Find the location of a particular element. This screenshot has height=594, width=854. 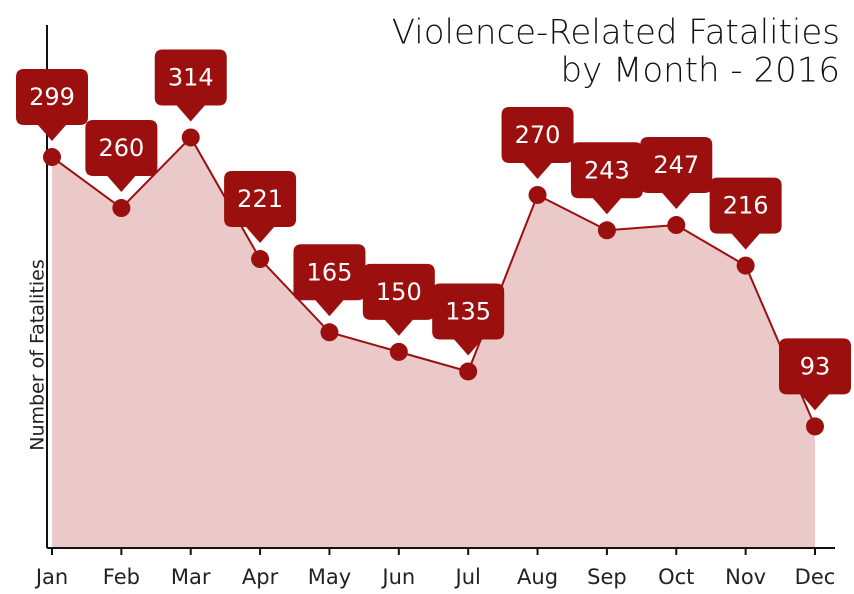

callout: 165 is located at coordinates (329, 280).